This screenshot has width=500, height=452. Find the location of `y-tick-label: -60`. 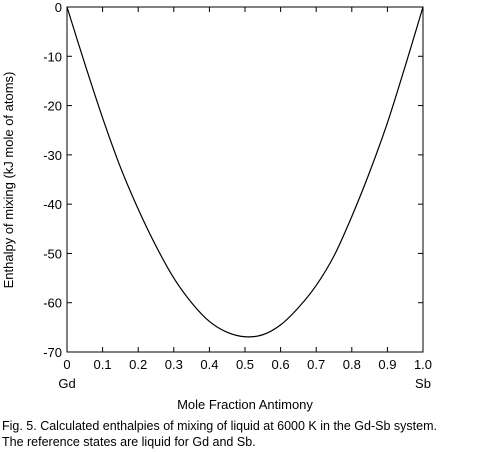

y-tick-label: -60 is located at coordinates (52, 303).